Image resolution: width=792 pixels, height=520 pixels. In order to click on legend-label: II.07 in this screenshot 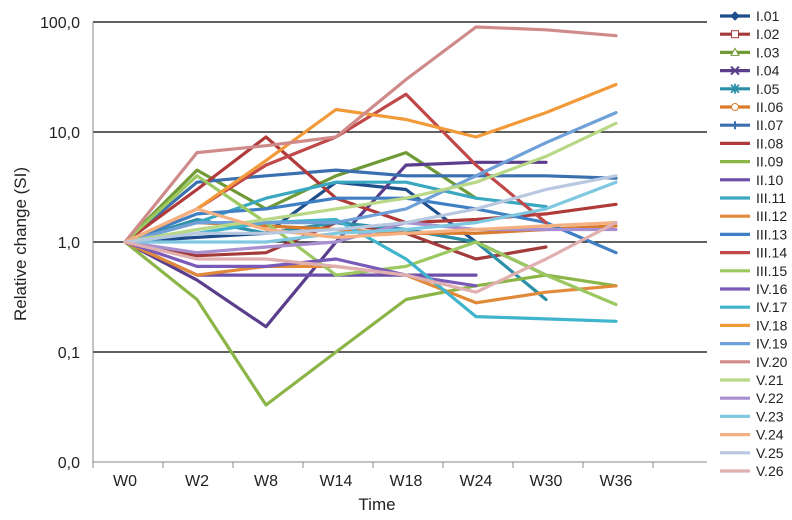, I will do `click(769, 125)`.